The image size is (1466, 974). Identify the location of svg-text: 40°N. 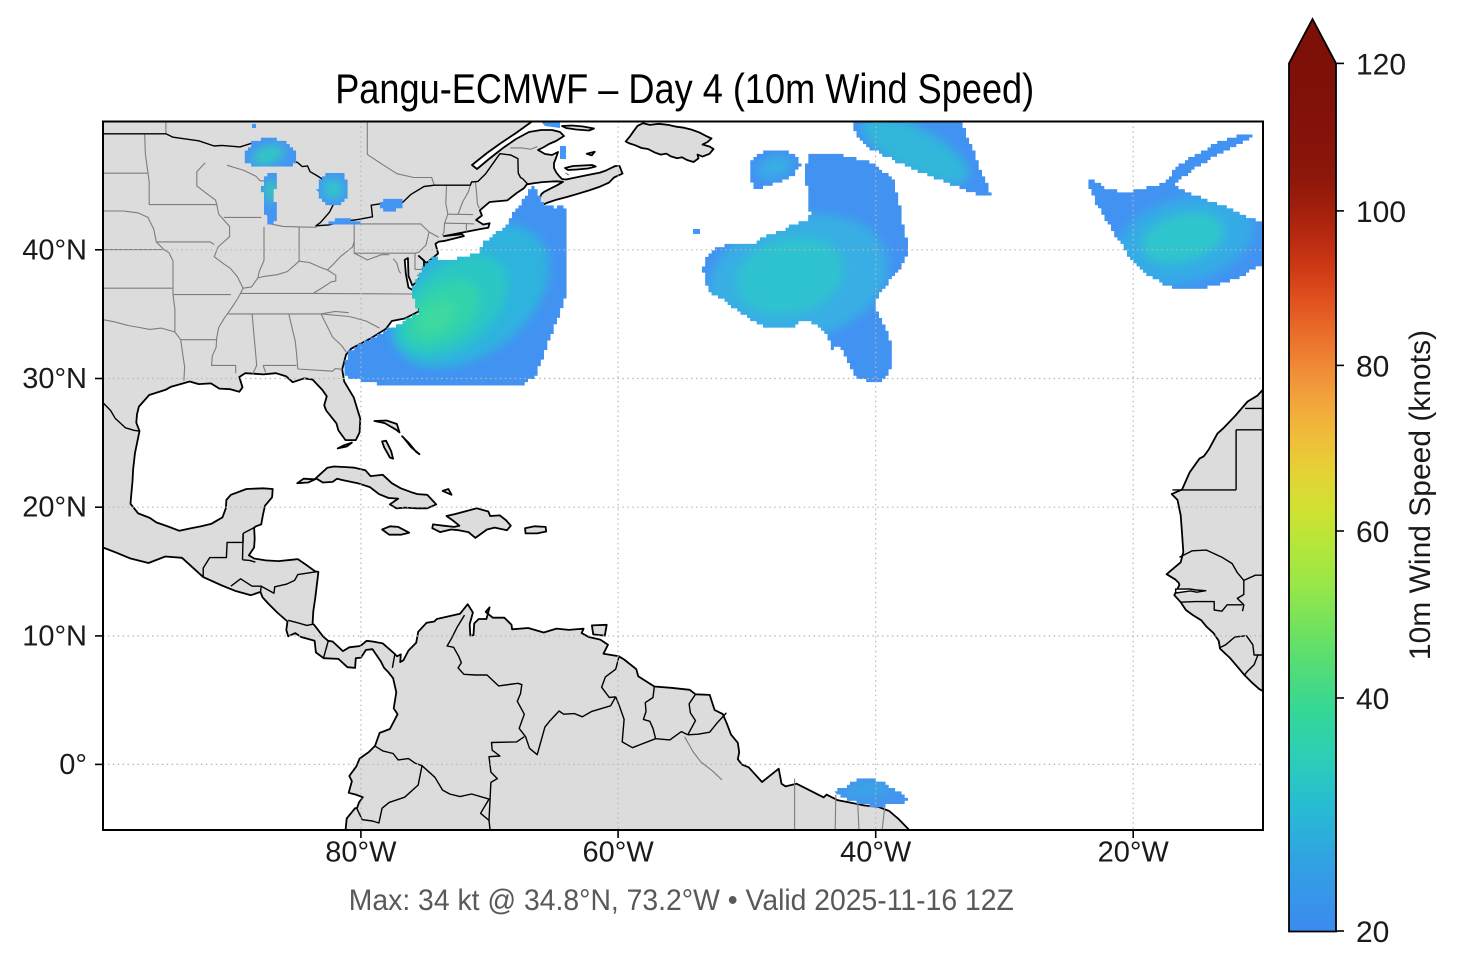
(54, 250).